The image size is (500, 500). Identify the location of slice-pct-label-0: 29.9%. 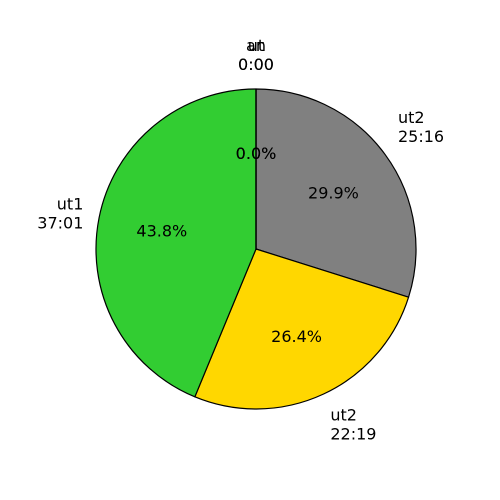
(333, 192).